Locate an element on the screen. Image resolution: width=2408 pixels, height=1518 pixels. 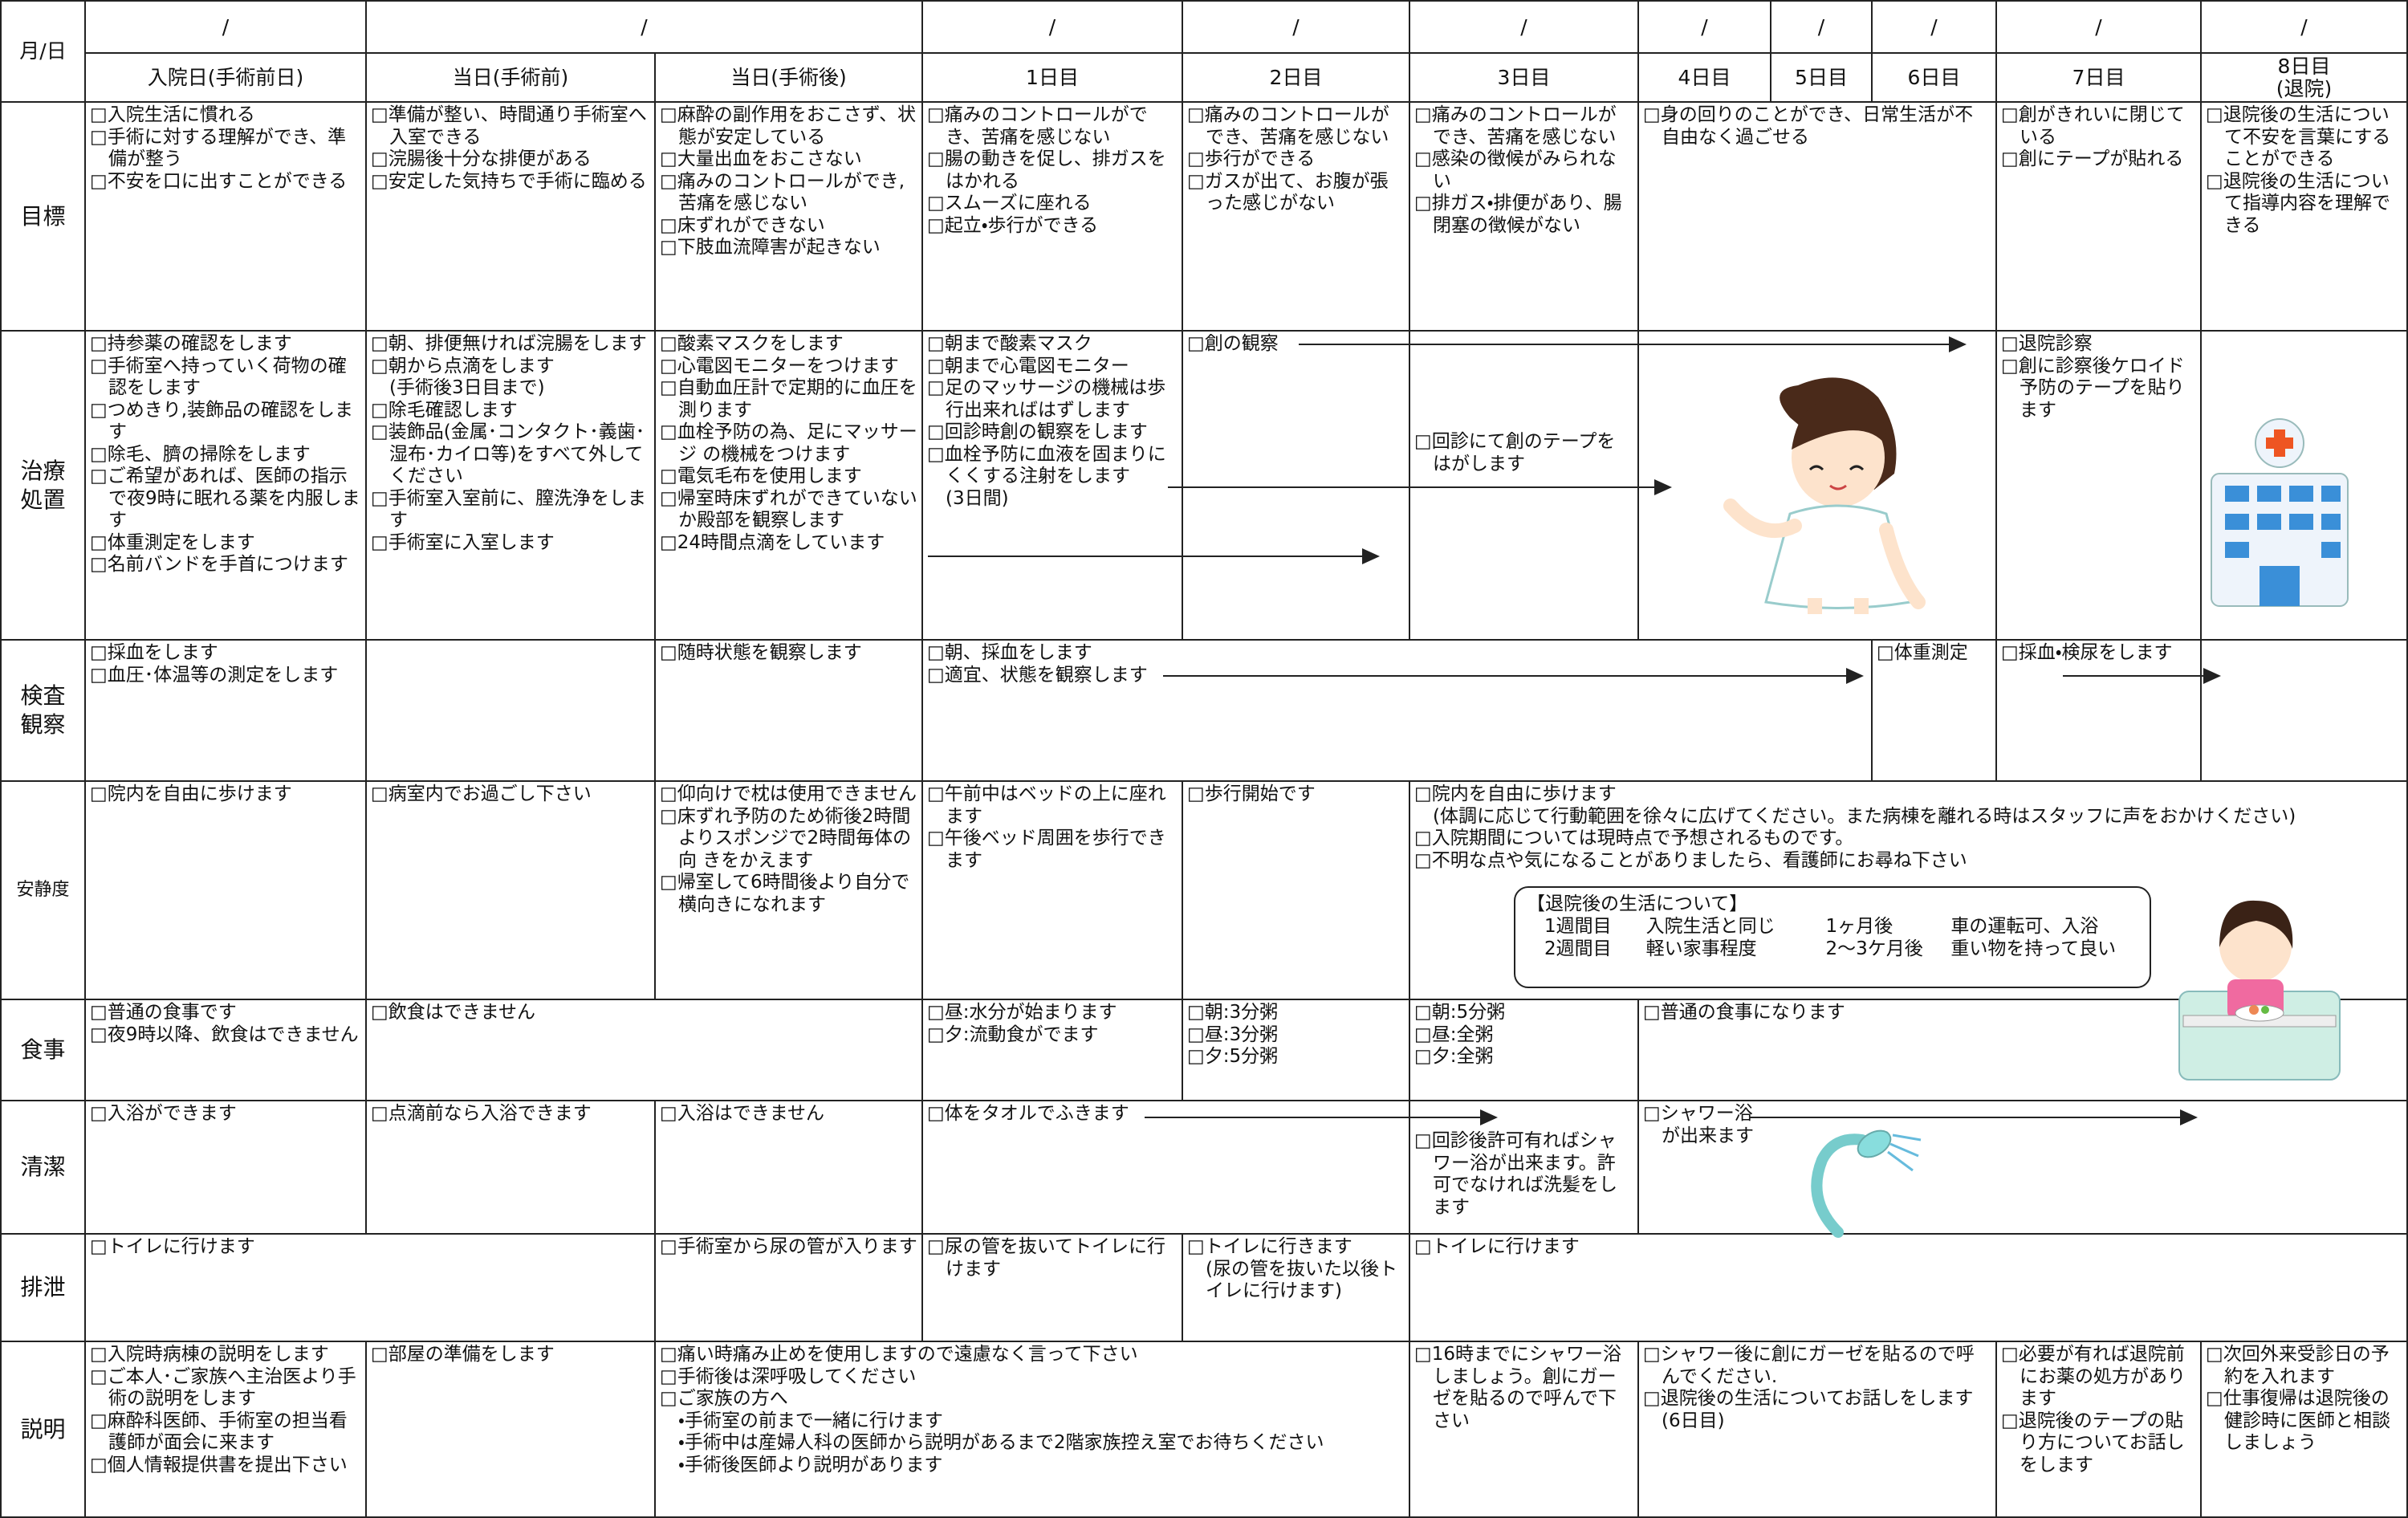
plan-item: □歩行ができる is located at coordinates (1251, 159).